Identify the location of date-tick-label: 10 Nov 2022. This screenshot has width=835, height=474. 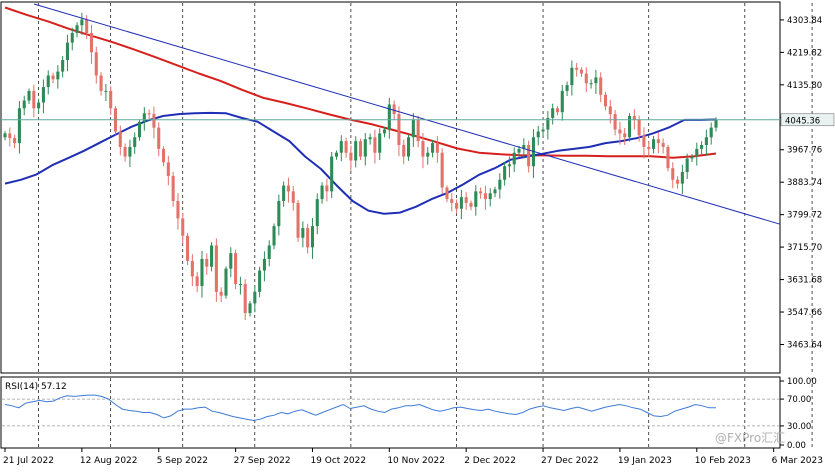
(416, 461).